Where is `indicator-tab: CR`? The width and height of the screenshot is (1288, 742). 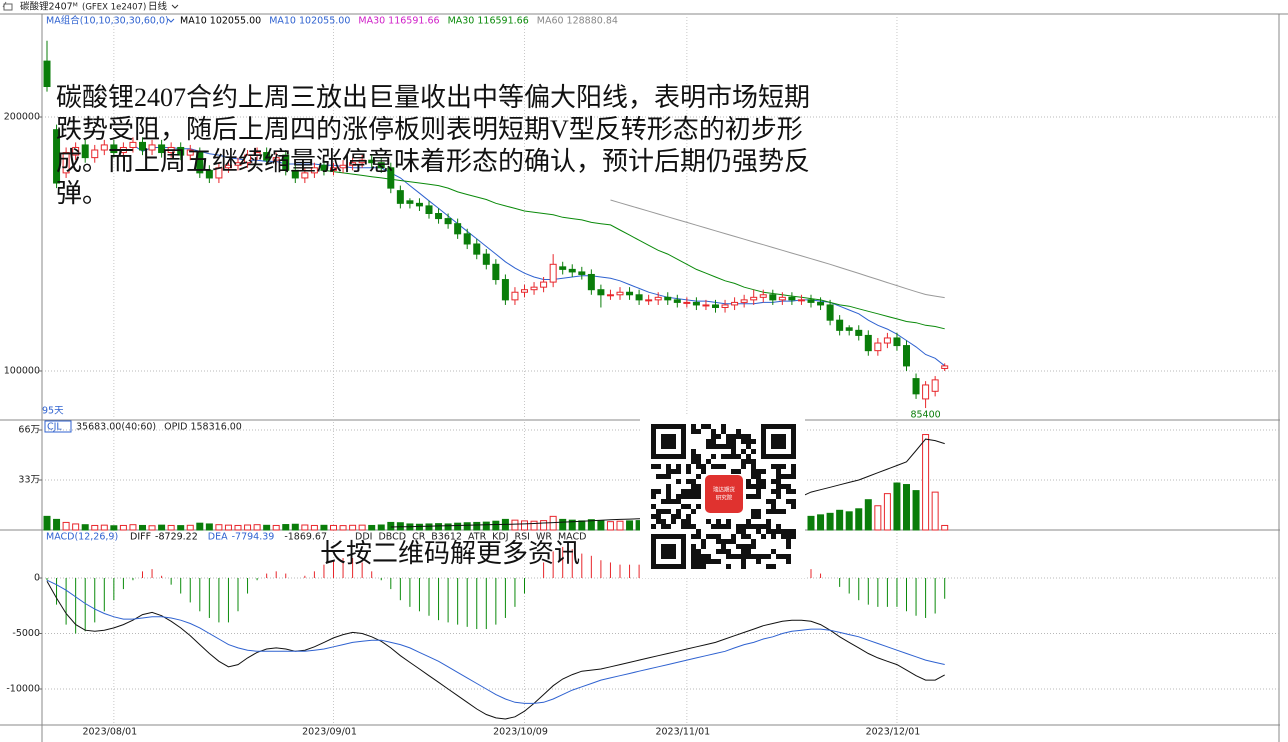
indicator-tab: CR is located at coordinates (419, 537).